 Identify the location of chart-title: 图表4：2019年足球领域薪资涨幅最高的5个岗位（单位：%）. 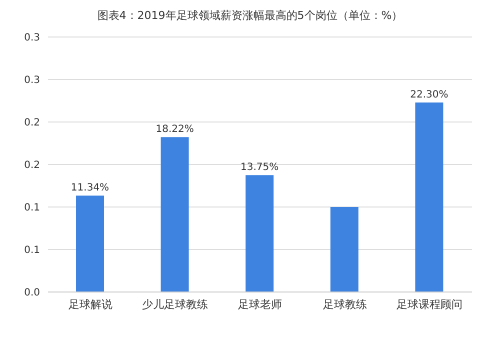
(250, 15).